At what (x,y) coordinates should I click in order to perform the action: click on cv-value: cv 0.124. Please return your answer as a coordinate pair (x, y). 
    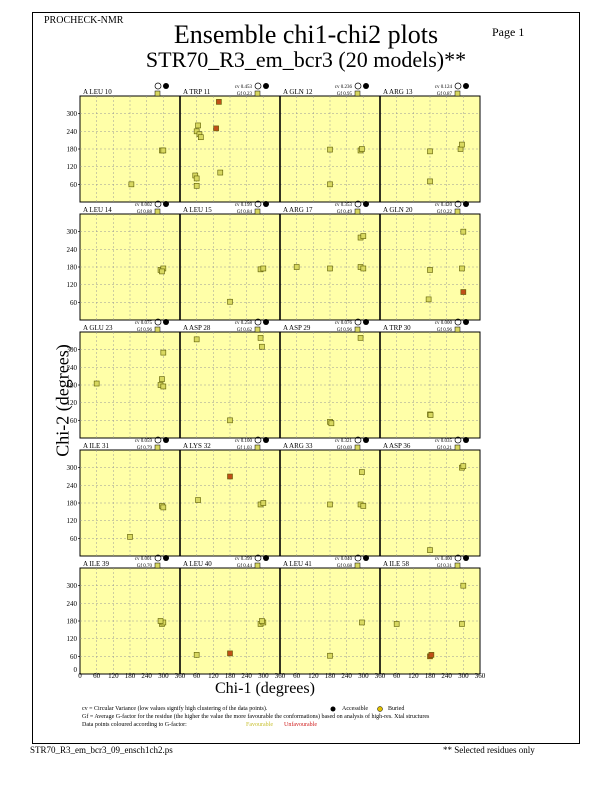
    Looking at the image, I should click on (444, 87).